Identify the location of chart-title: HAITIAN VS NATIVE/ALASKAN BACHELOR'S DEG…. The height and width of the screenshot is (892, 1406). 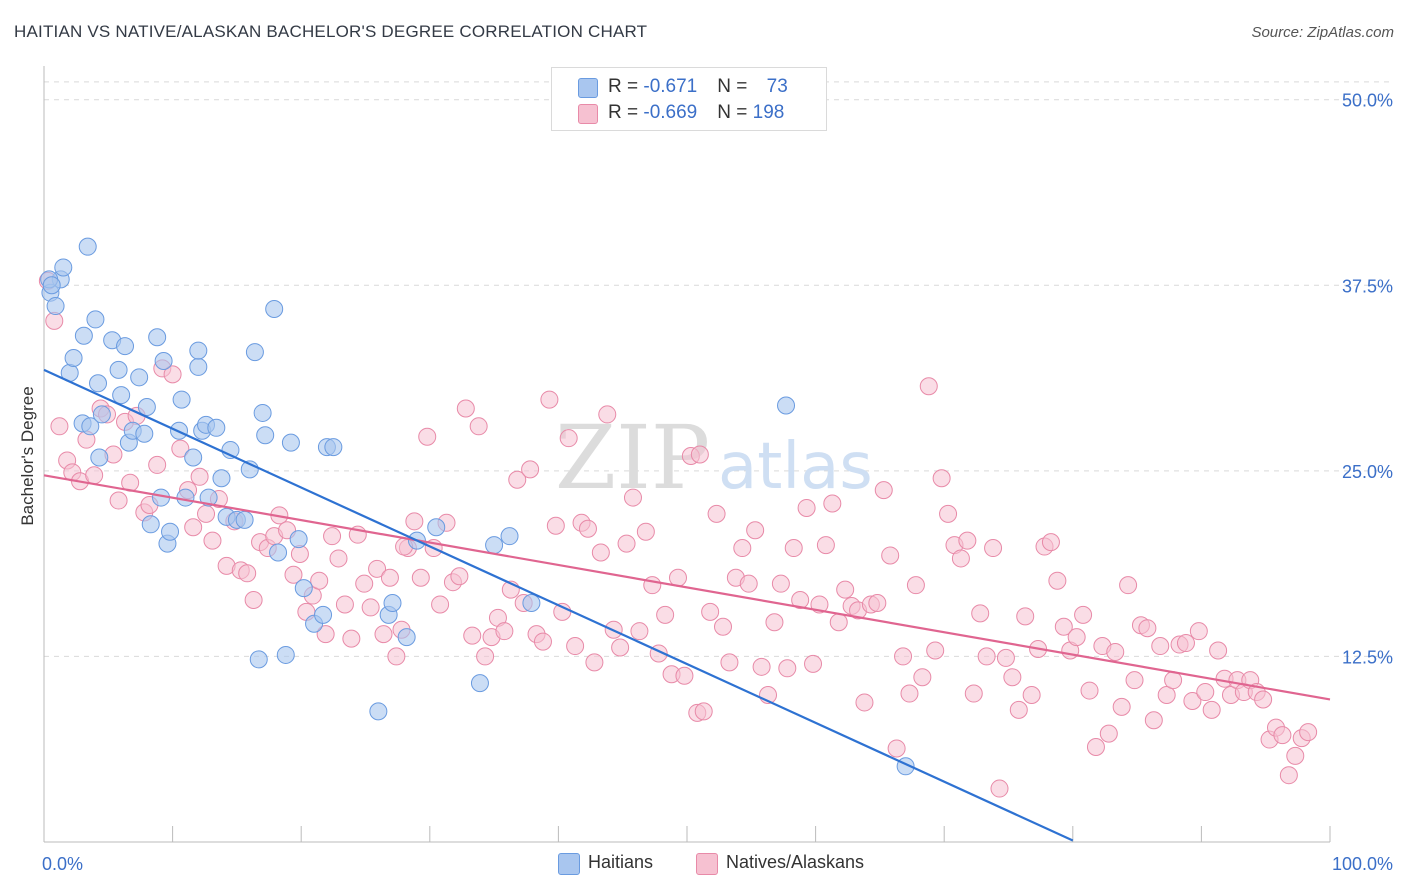
(331, 31).